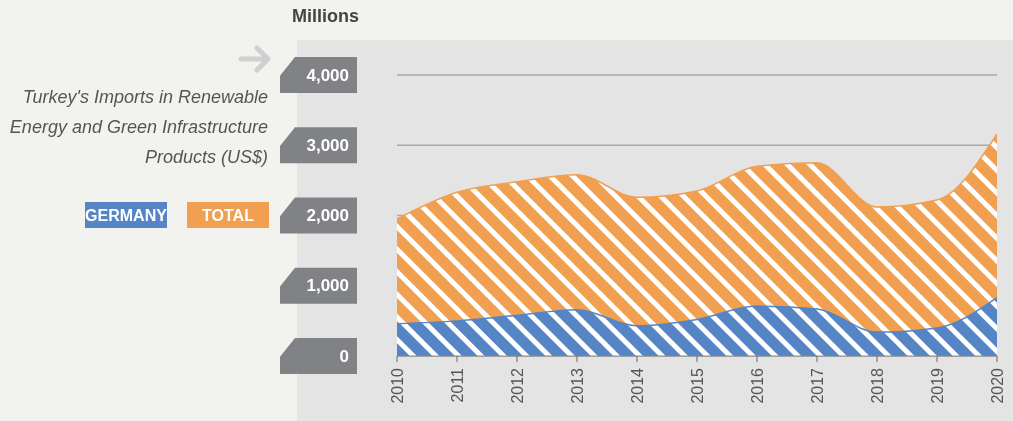 The height and width of the screenshot is (421, 1013). What do you see at coordinates (138, 127) in the screenshot?
I see `text: Turkey's Imports in Renewable Energy and Green Infrastructure Products (US$)` at bounding box center [138, 127].